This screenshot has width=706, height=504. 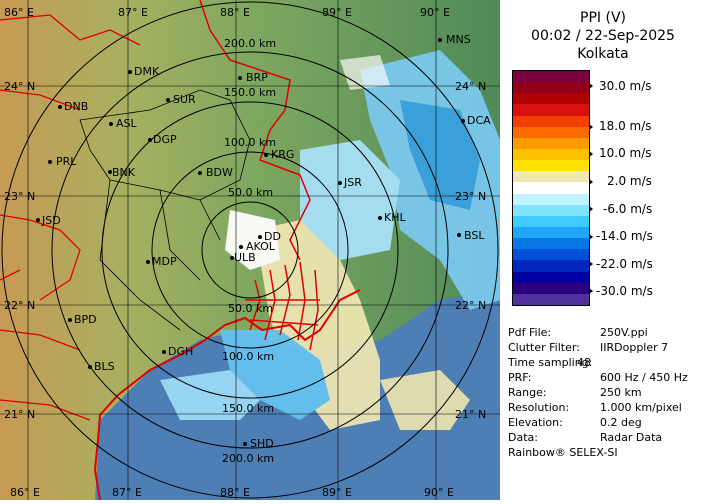 I want to click on lon-label: 86° E, so click(x=25, y=492).